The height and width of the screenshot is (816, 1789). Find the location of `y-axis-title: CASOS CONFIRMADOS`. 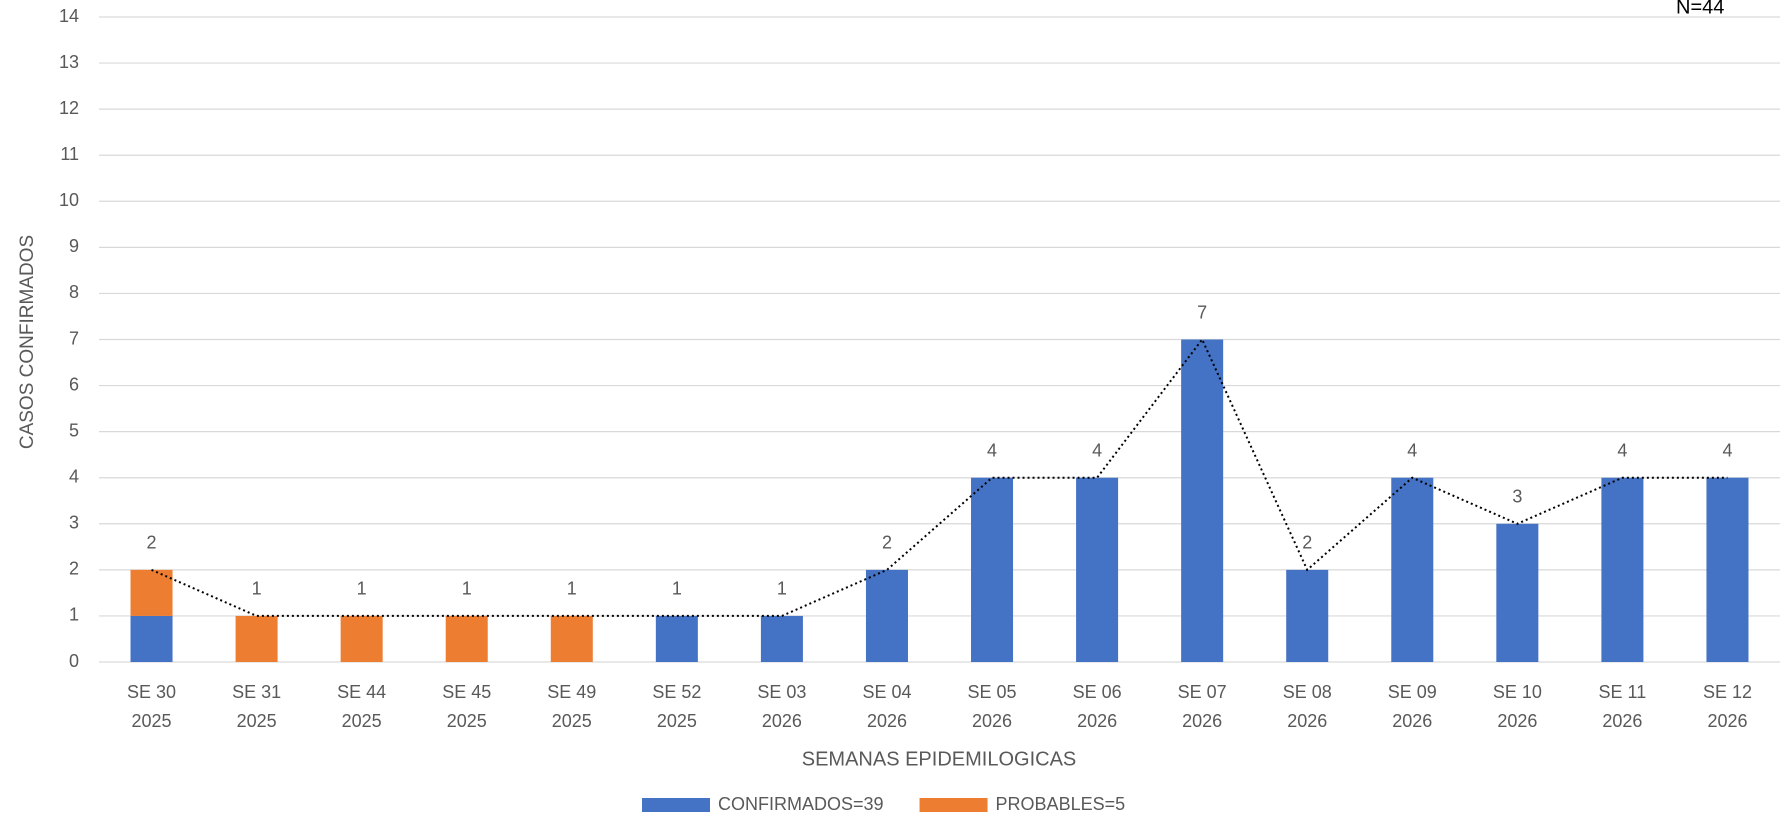

y-axis-title: CASOS CONFIRMADOS is located at coordinates (27, 342).